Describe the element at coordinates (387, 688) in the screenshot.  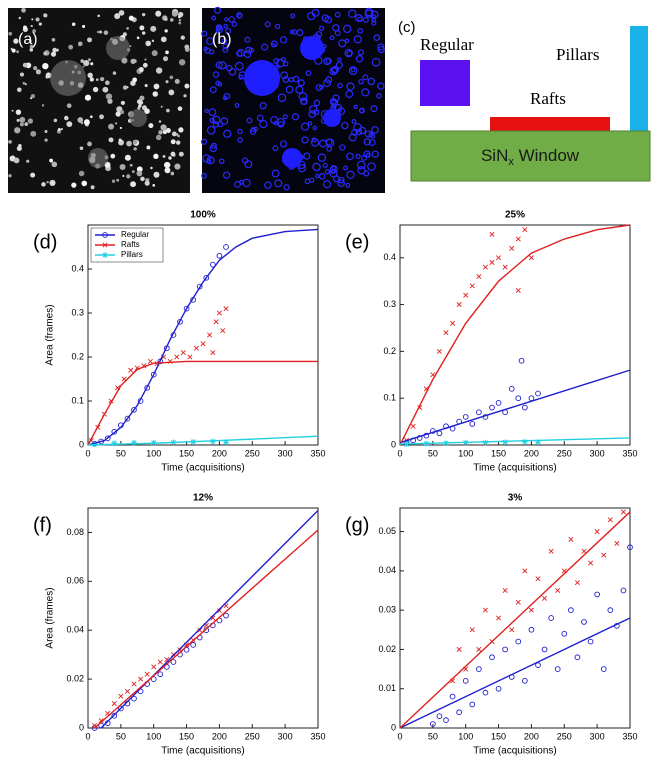
I see `y-tick-label: 0.01` at that location.